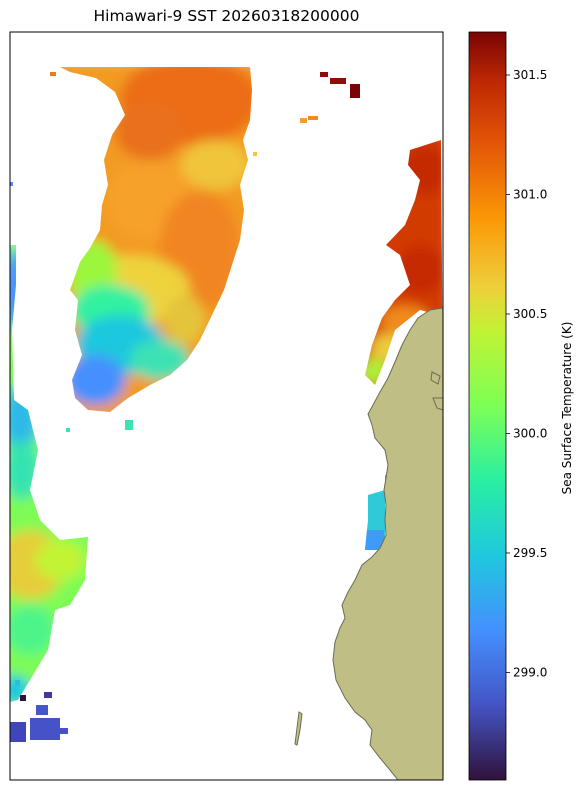 This screenshot has height=790, width=585. What do you see at coordinates (226, 16) in the screenshot?
I see `plot-title: Himawari-9 SST 20260318200000` at bounding box center [226, 16].